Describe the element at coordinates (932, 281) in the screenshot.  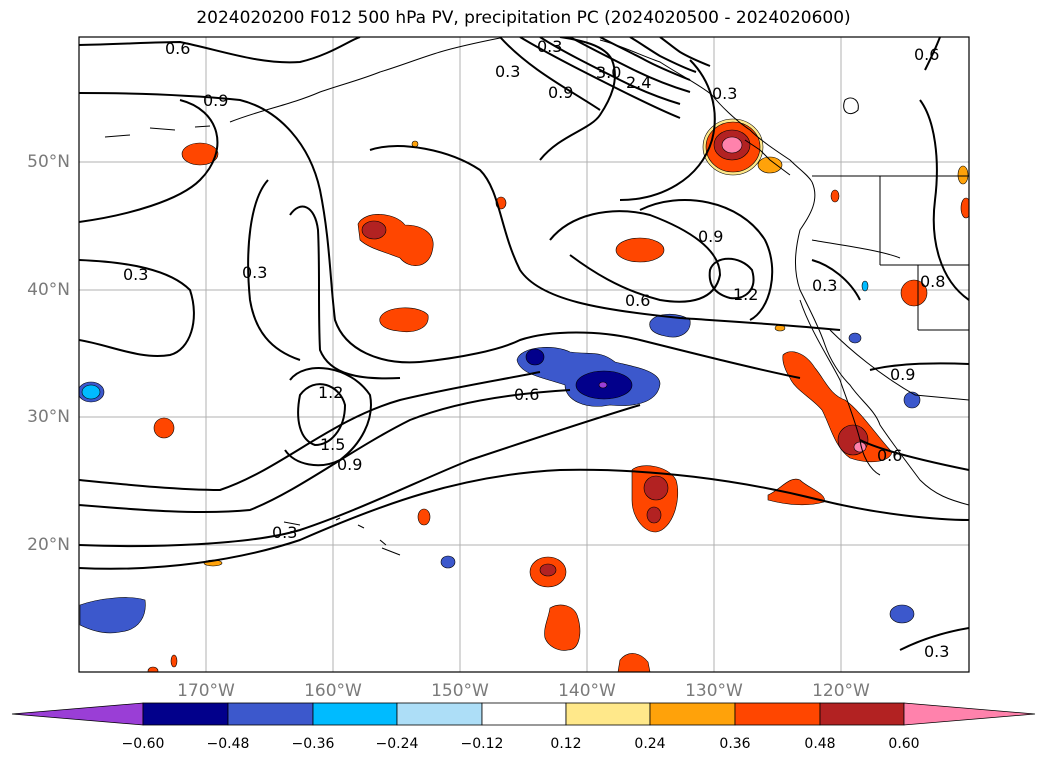
I see `contour-label: 0.8` at that location.